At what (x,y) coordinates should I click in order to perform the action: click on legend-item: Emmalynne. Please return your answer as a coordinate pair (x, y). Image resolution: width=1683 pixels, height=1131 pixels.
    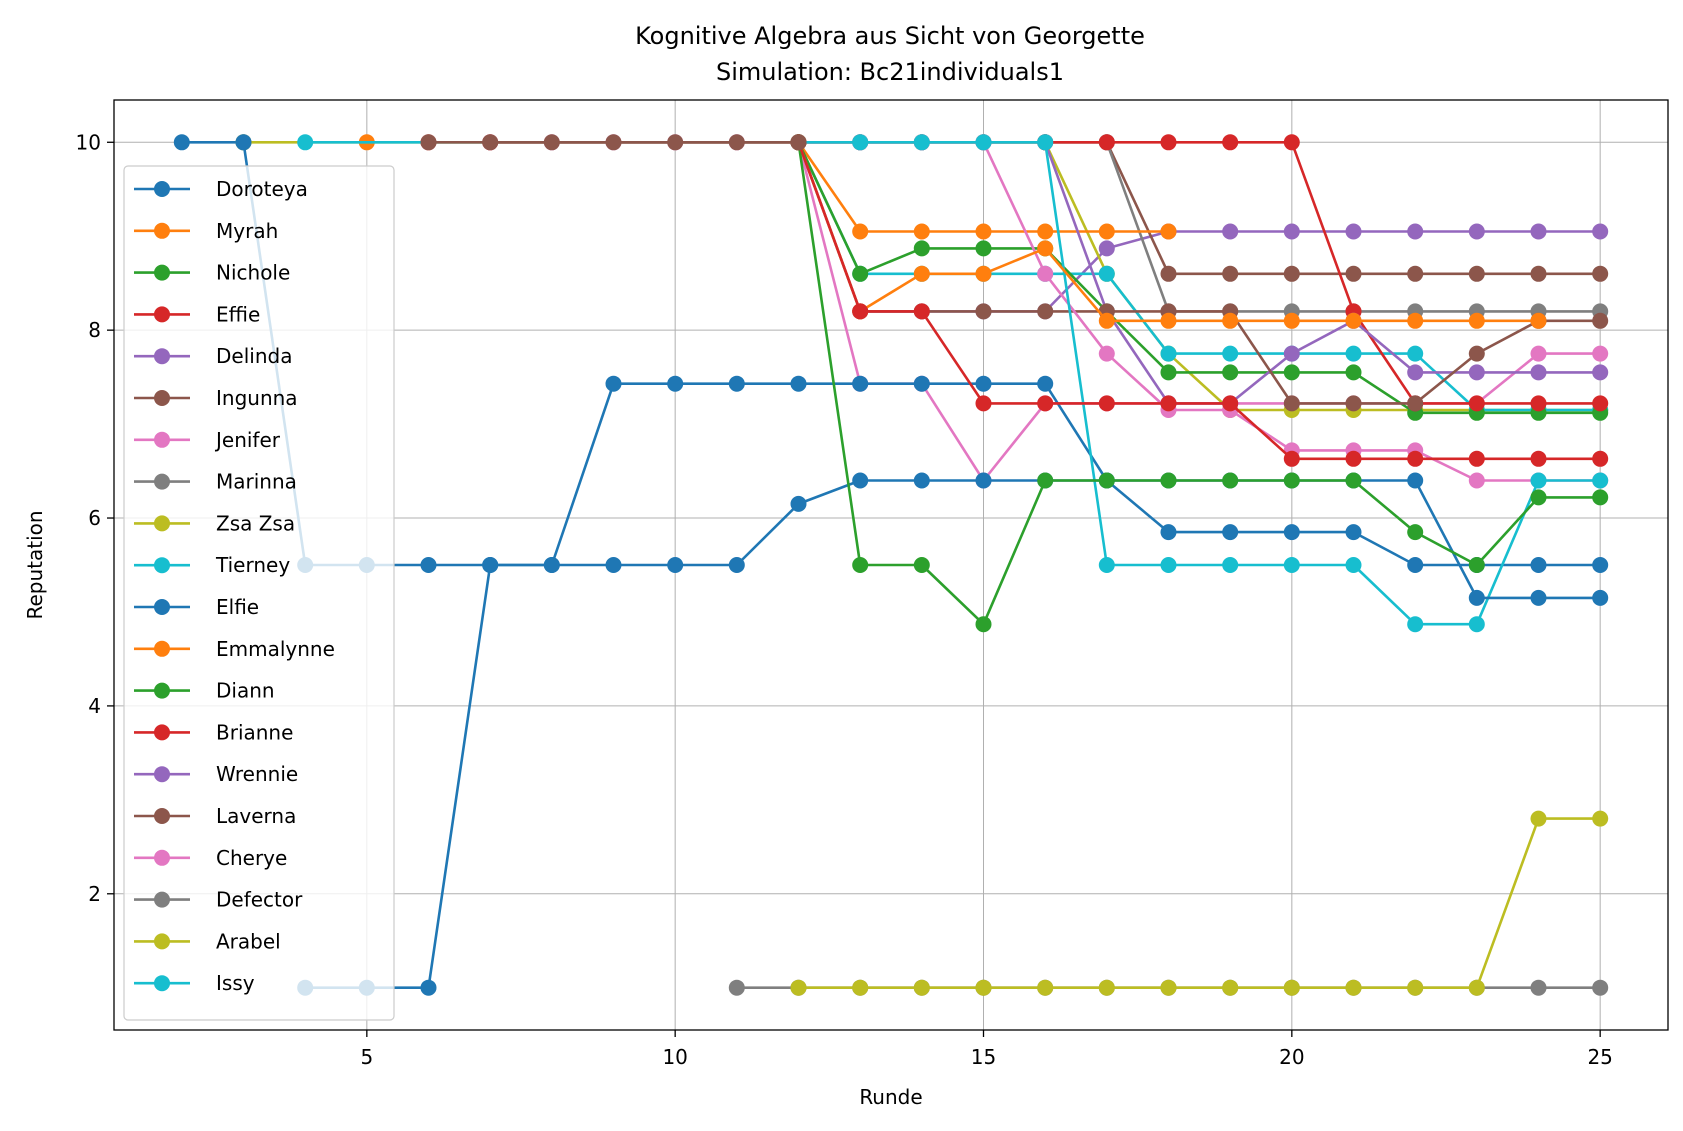
    Looking at the image, I should click on (234, 649).